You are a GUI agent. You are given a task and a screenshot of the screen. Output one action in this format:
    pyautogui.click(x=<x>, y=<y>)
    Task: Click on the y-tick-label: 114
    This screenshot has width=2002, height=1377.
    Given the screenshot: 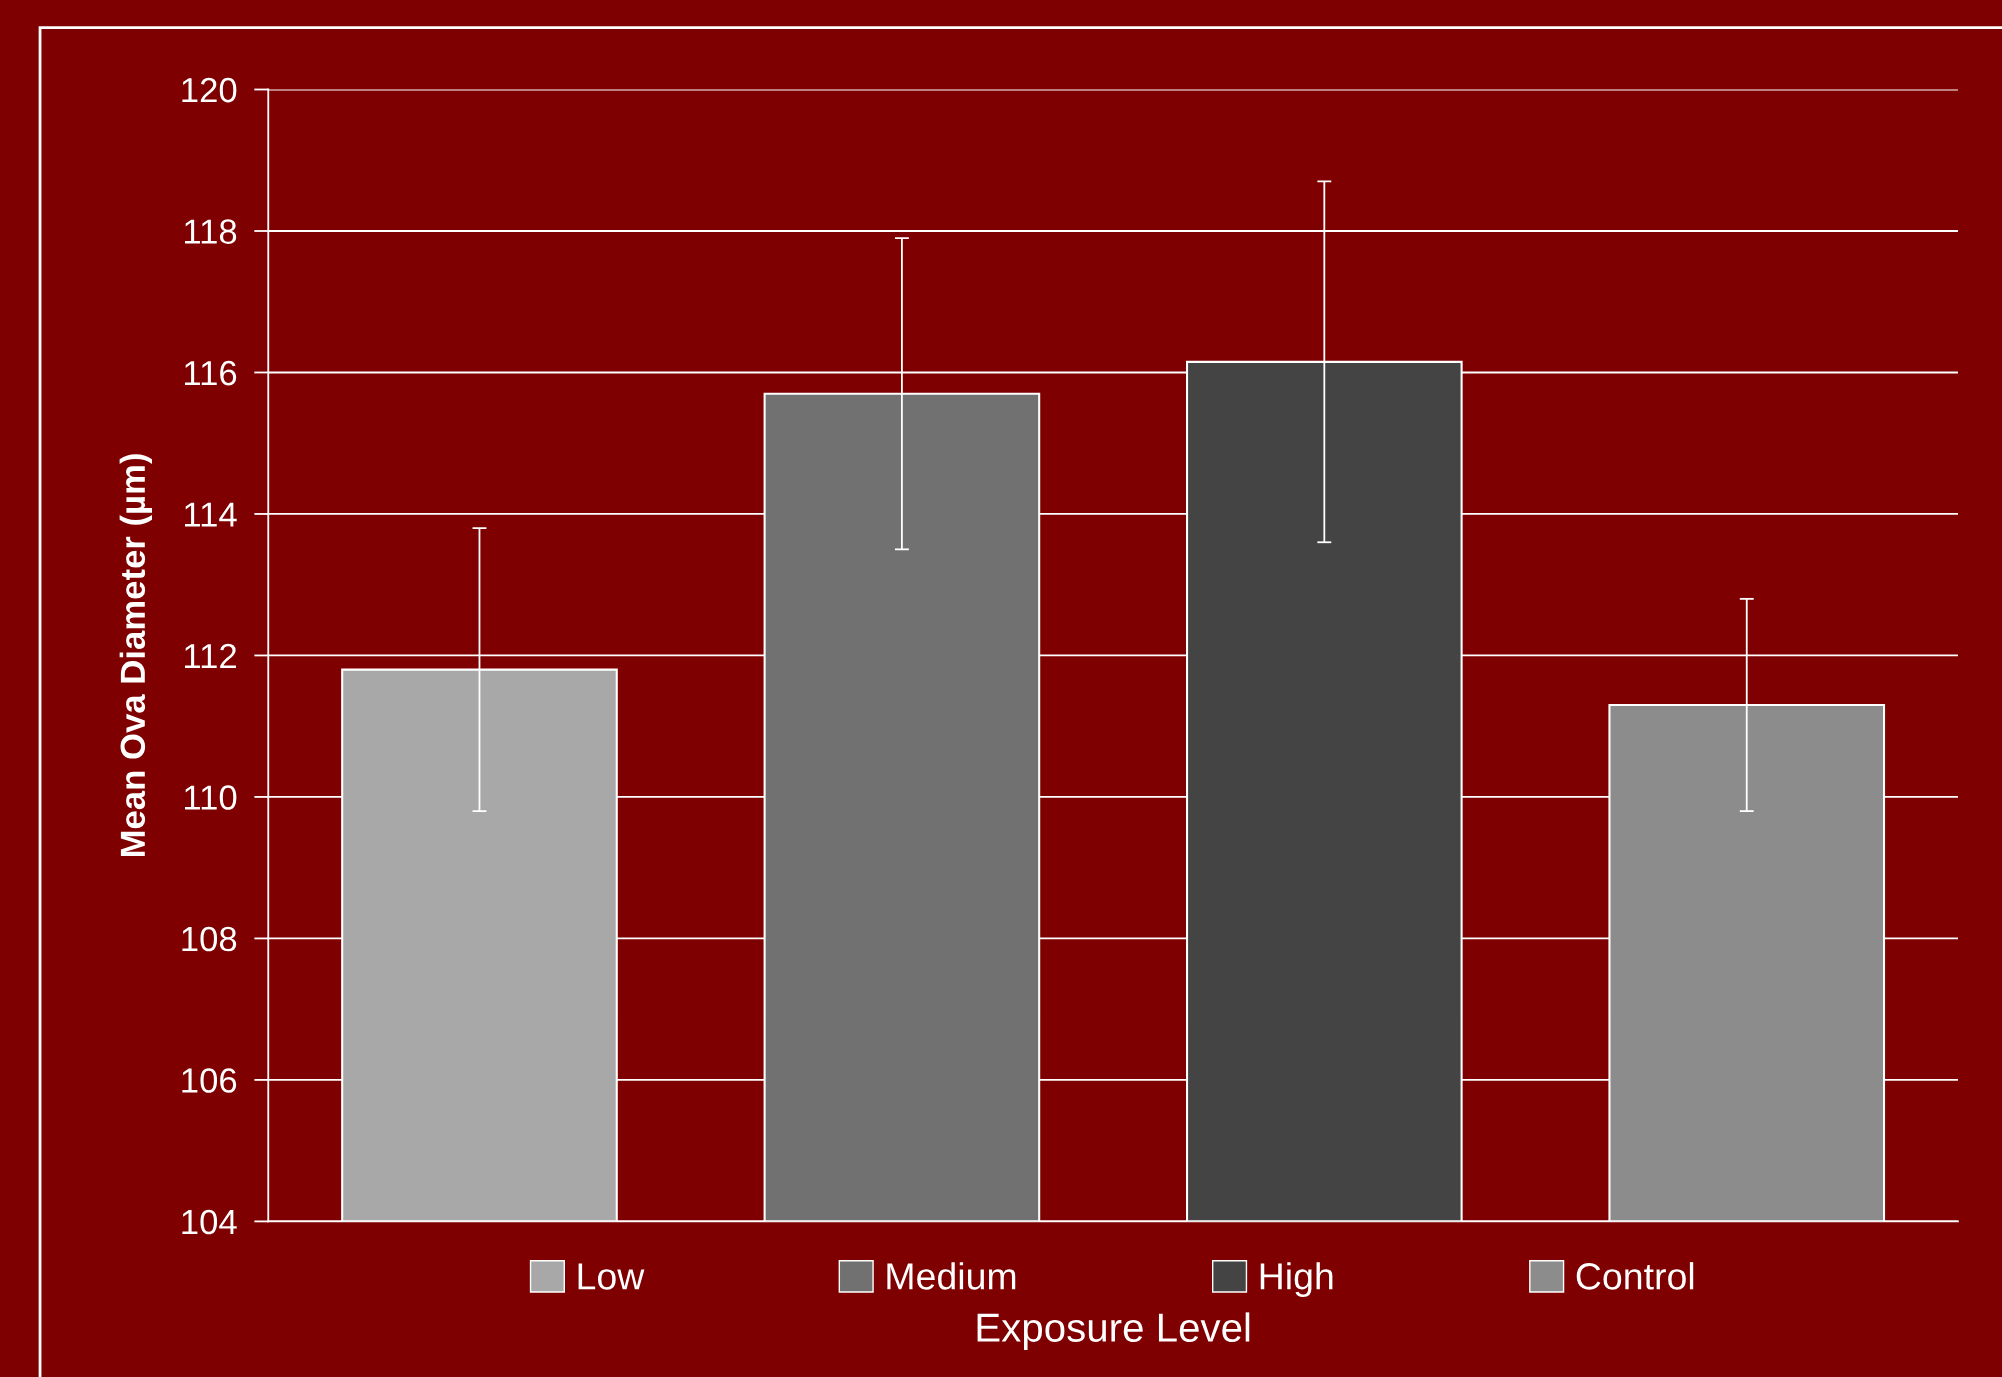 What is the action you would take?
    pyautogui.click(x=210, y=514)
    